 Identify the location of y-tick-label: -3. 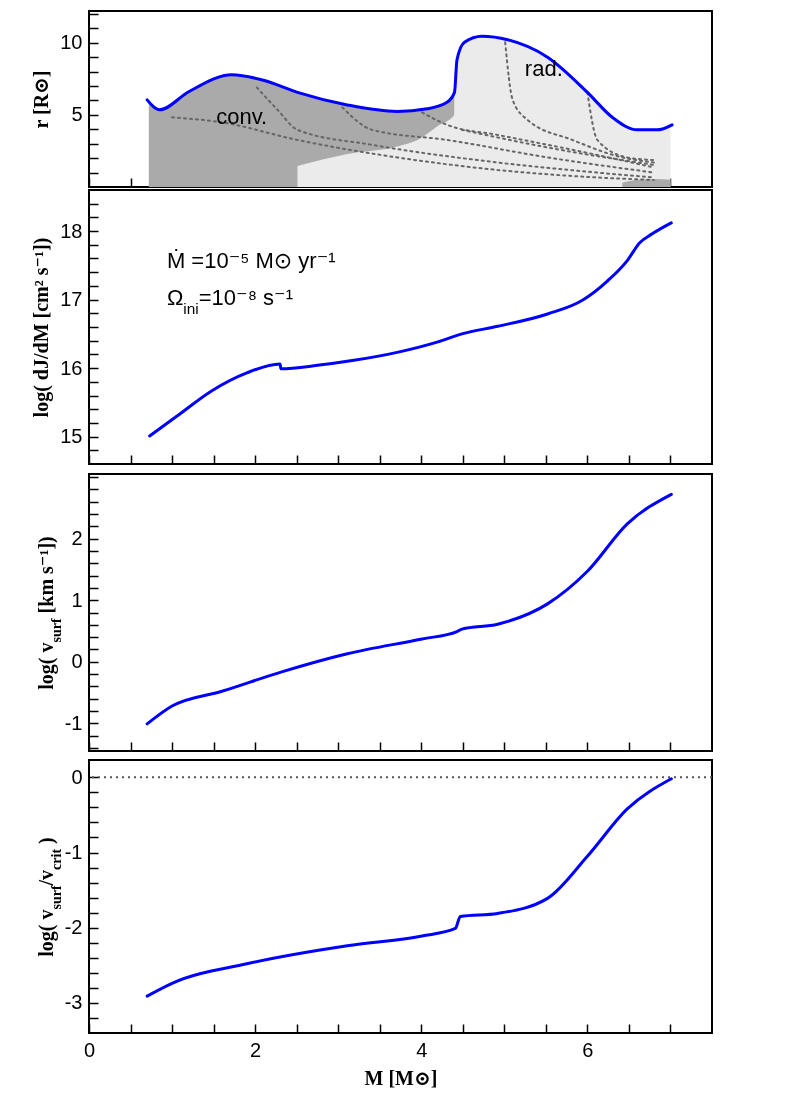
(73, 1002).